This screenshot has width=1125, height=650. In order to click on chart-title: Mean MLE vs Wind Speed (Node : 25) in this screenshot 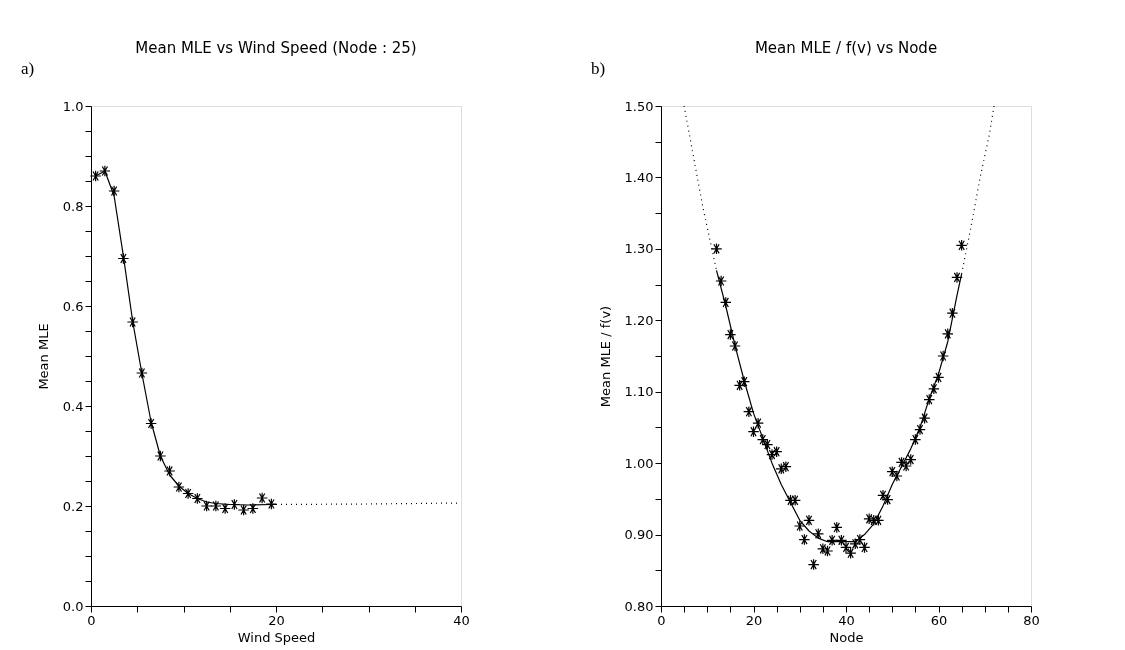, I will do `click(276, 48)`.